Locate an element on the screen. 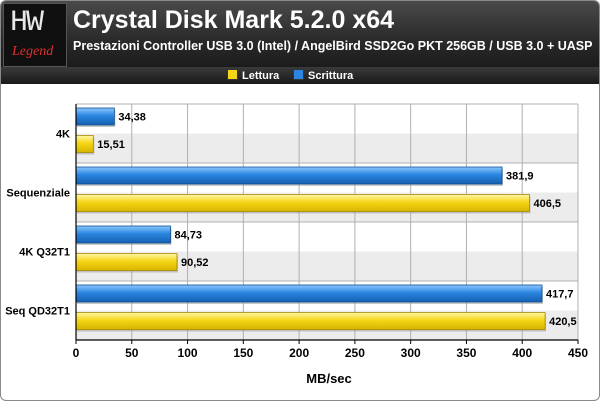 The image size is (600, 401). data-label-scrittura: 84,73 is located at coordinates (189, 236).